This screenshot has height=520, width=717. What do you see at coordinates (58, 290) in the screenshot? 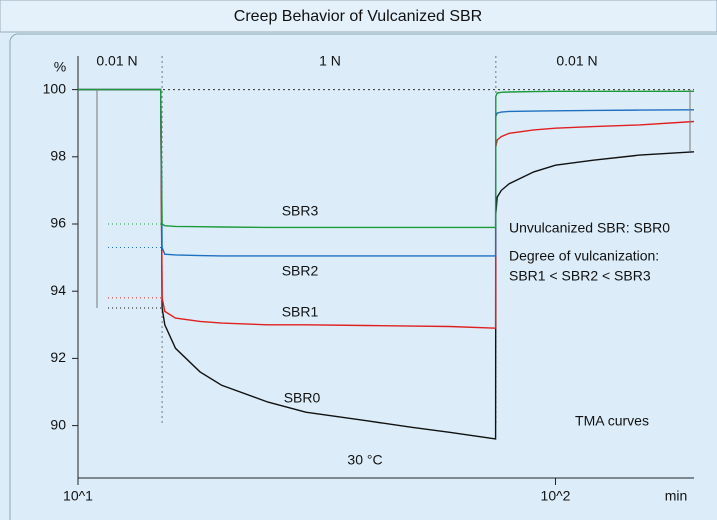
I see `y-tick-label: 94` at bounding box center [58, 290].